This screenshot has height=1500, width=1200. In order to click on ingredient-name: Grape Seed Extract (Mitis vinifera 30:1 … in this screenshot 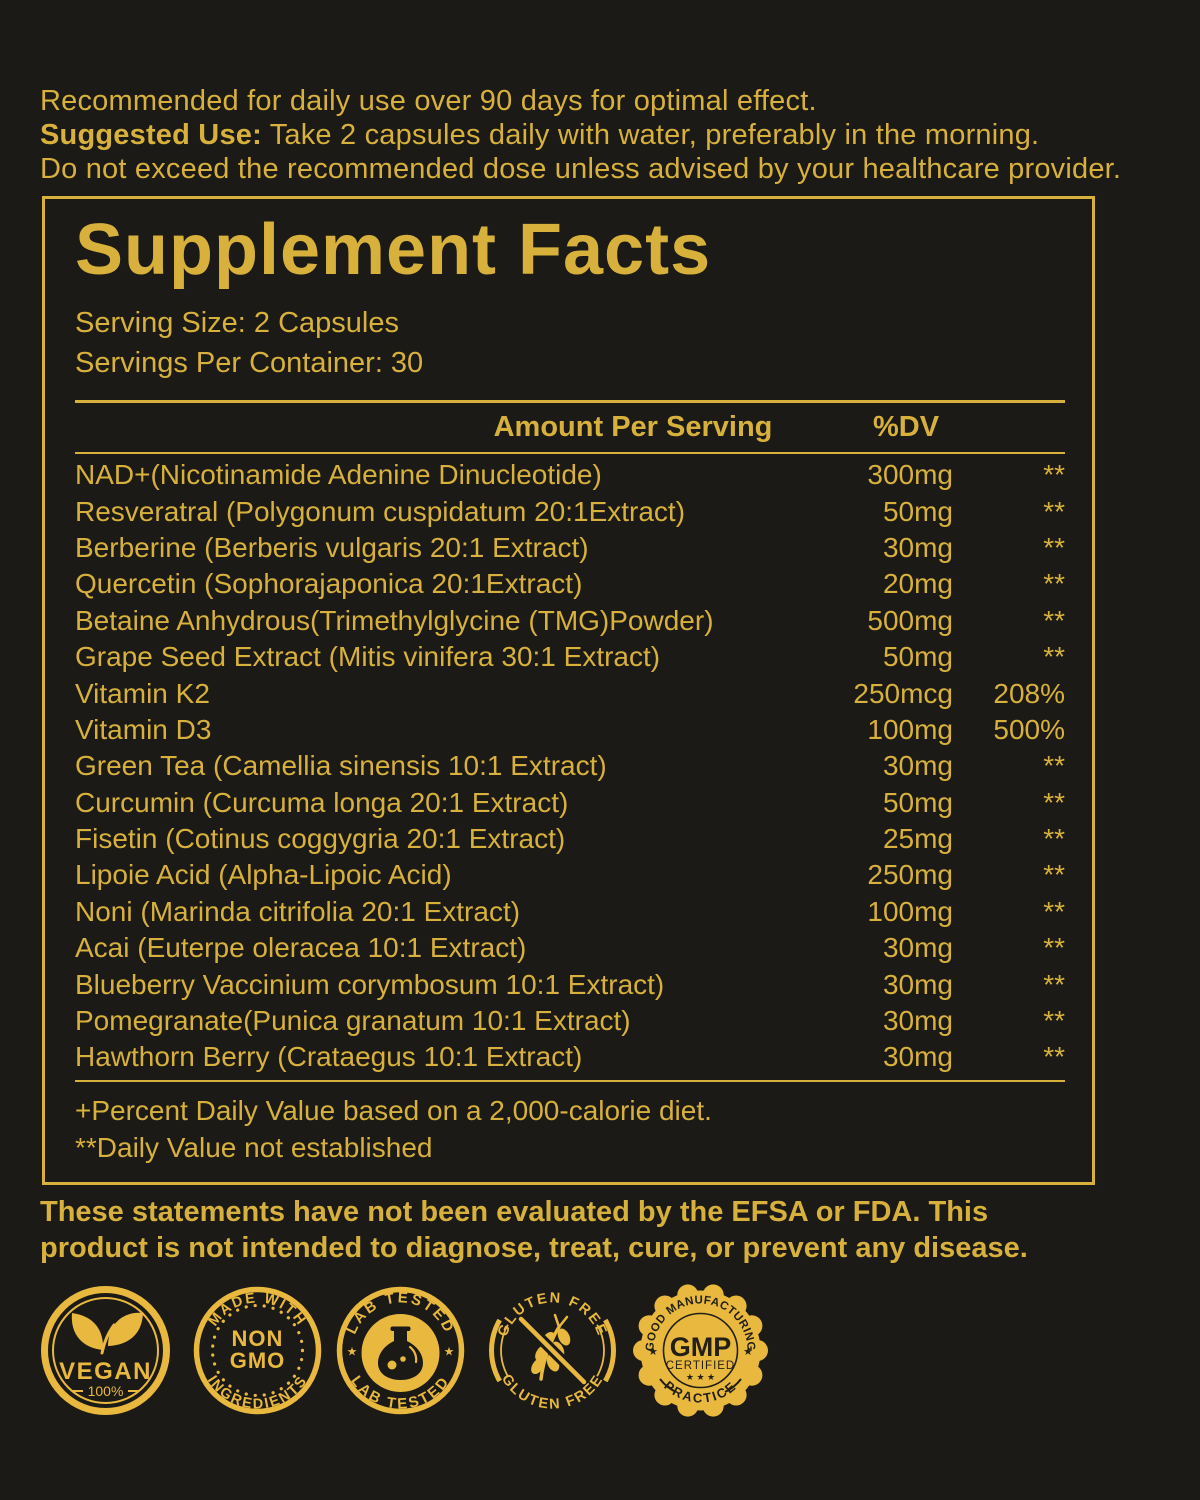, I will do `click(368, 657)`.